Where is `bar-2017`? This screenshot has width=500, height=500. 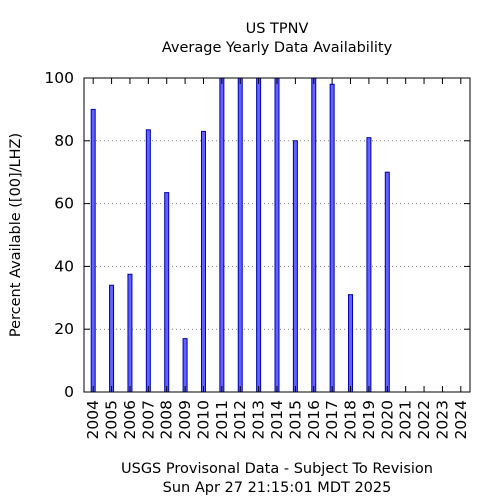 bar-2017 is located at coordinates (332, 238).